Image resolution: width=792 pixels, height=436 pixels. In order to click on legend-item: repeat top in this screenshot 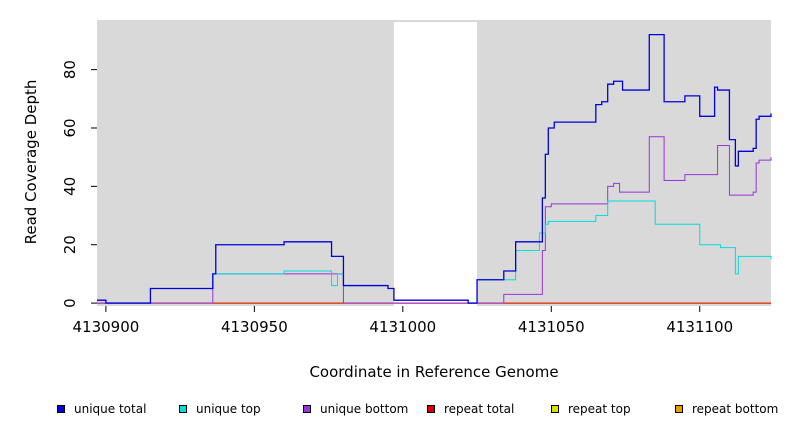, I will do `click(591, 409)`.